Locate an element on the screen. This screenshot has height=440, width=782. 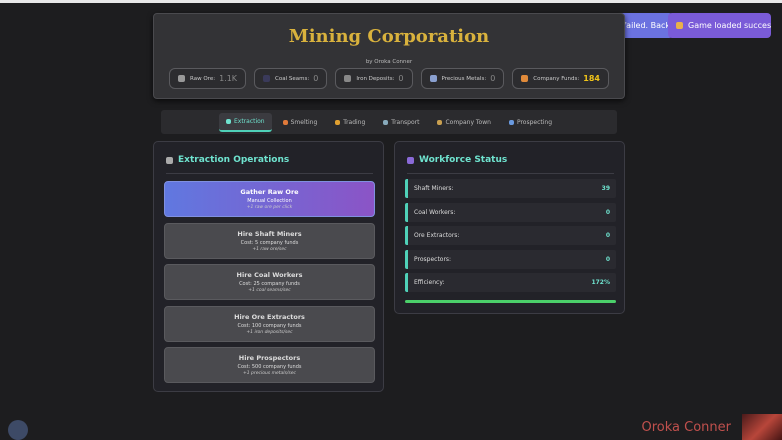
tab-label: Trading is located at coordinates (354, 122).